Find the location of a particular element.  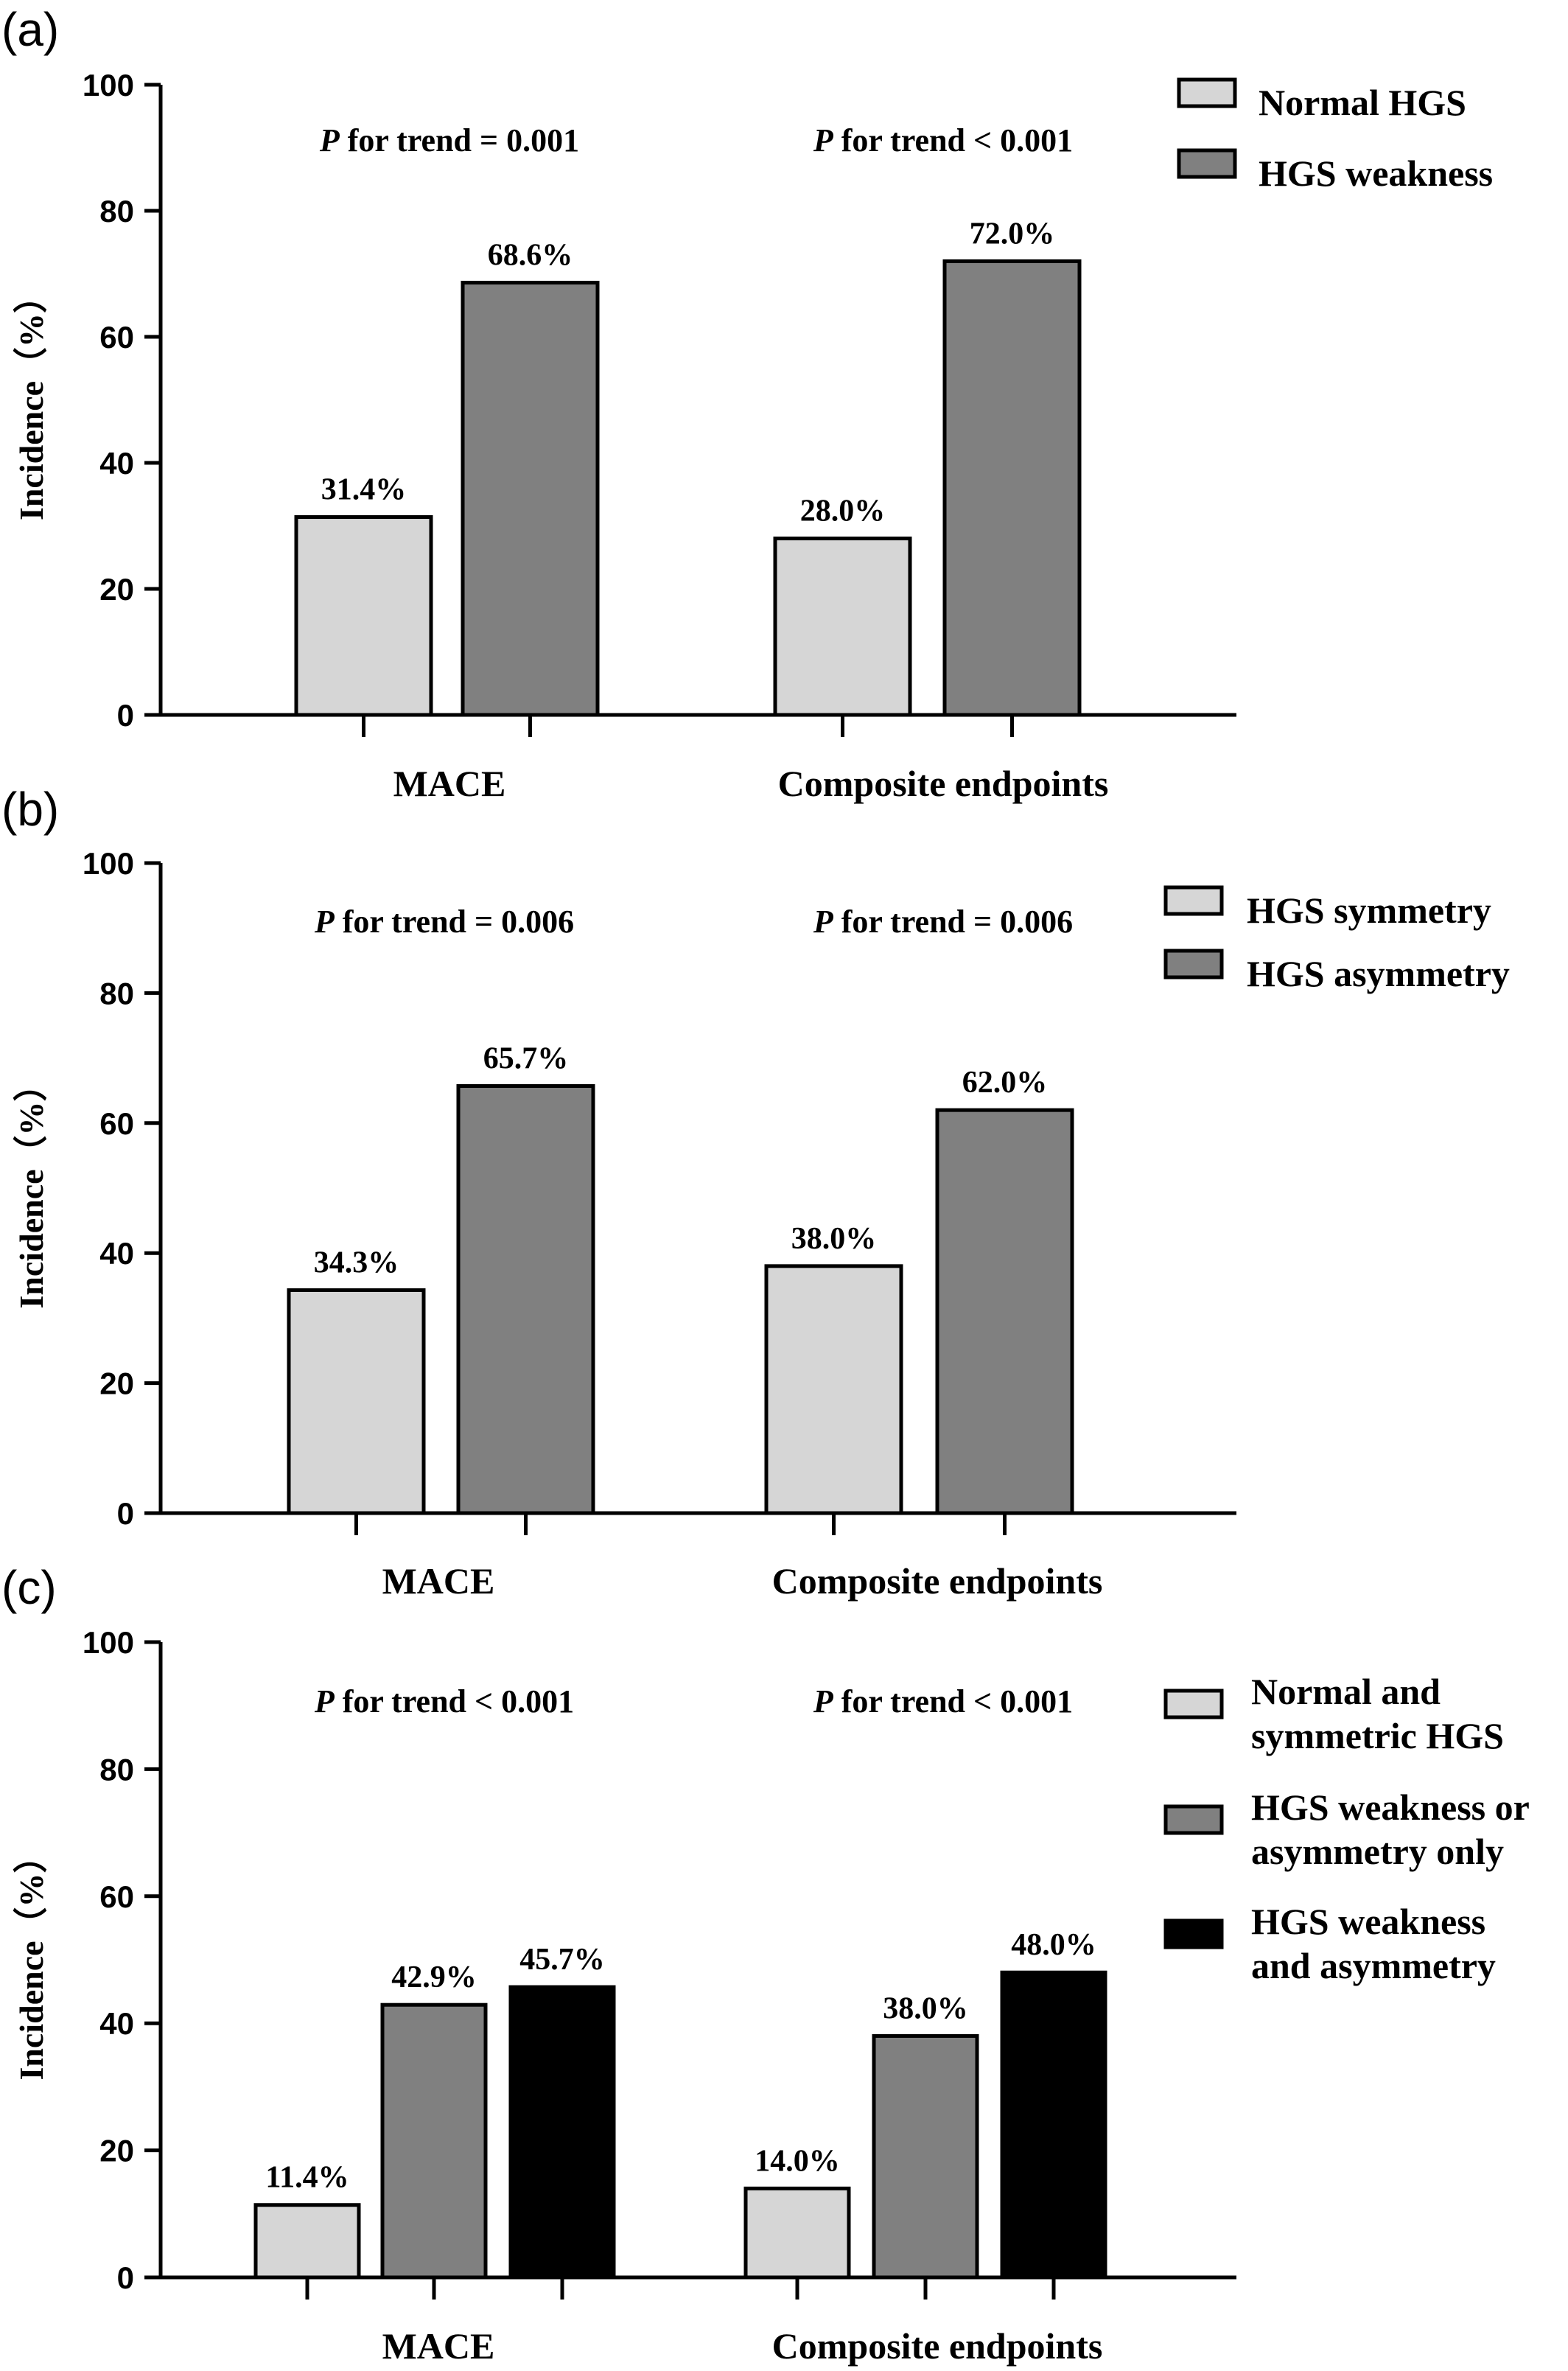

legend-label: and asymmetry is located at coordinates (1373, 1965).